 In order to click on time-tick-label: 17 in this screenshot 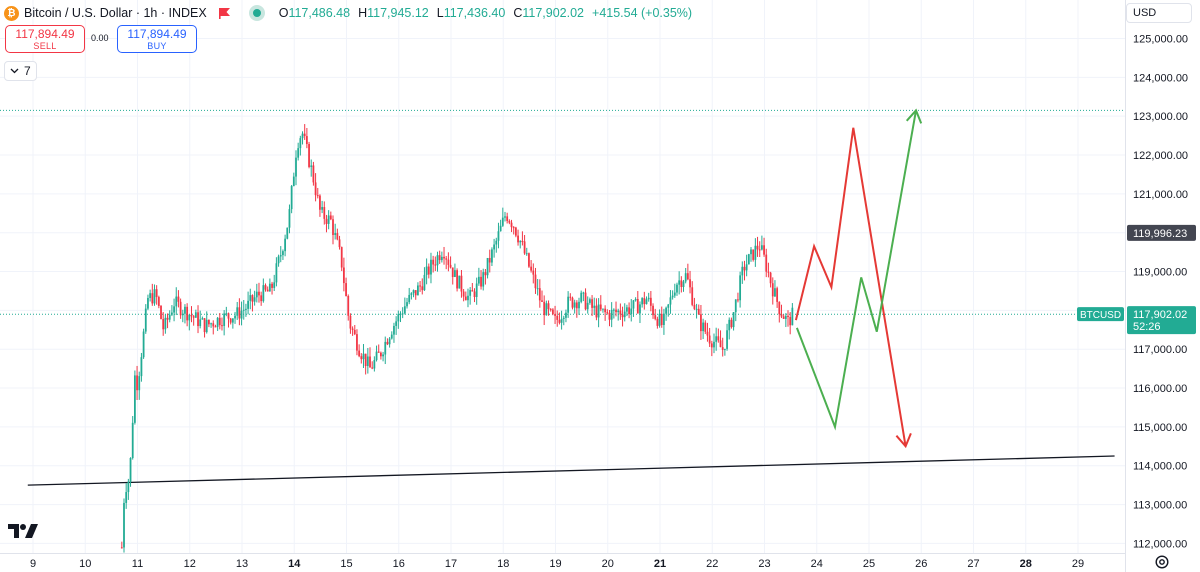, I will do `click(451, 564)`.